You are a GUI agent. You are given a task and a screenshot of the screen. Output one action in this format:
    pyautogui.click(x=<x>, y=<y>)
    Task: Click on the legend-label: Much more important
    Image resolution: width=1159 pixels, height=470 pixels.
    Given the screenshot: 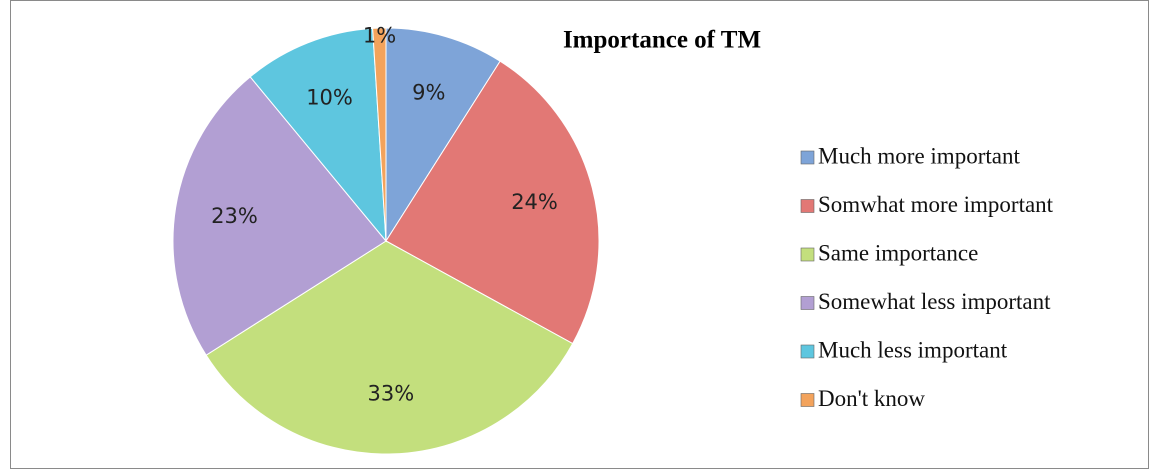 What is the action you would take?
    pyautogui.click(x=919, y=155)
    